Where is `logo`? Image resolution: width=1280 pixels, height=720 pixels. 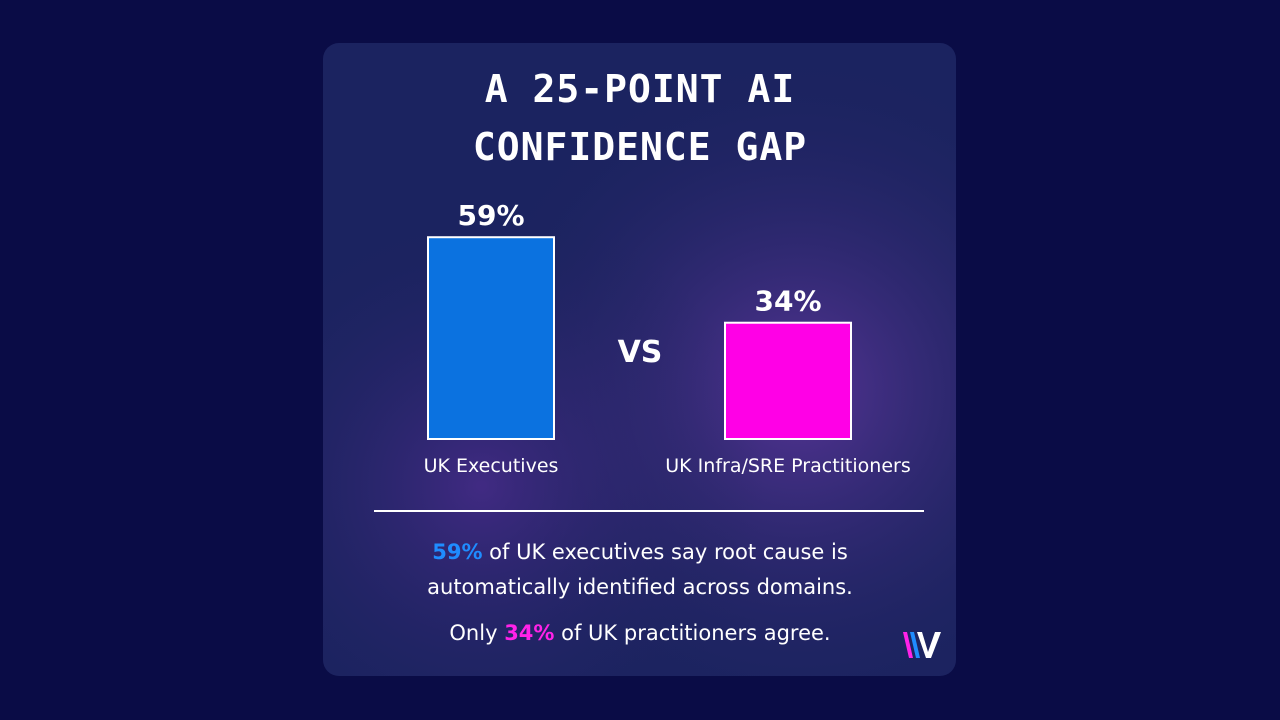
logo is located at coordinates (922, 645).